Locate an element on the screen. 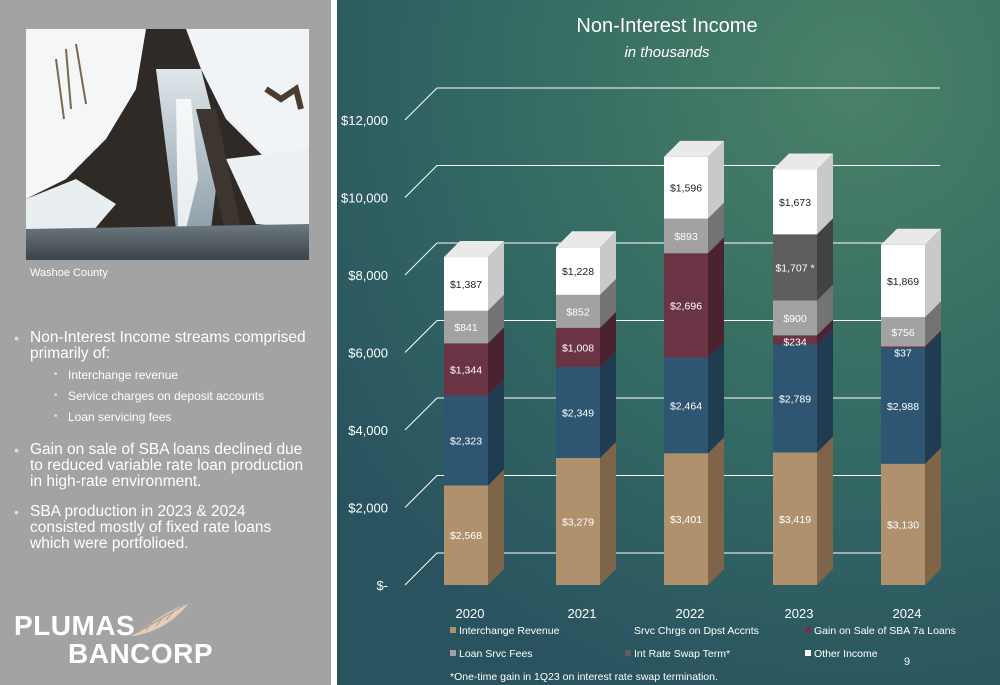 The height and width of the screenshot is (685, 1000). panel-divider is located at coordinates (334, 342).